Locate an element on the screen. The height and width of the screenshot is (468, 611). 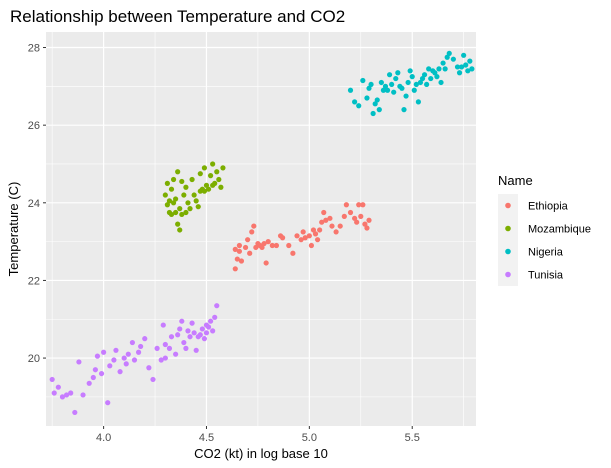
legend-key-mozambique is located at coordinates (508, 228).